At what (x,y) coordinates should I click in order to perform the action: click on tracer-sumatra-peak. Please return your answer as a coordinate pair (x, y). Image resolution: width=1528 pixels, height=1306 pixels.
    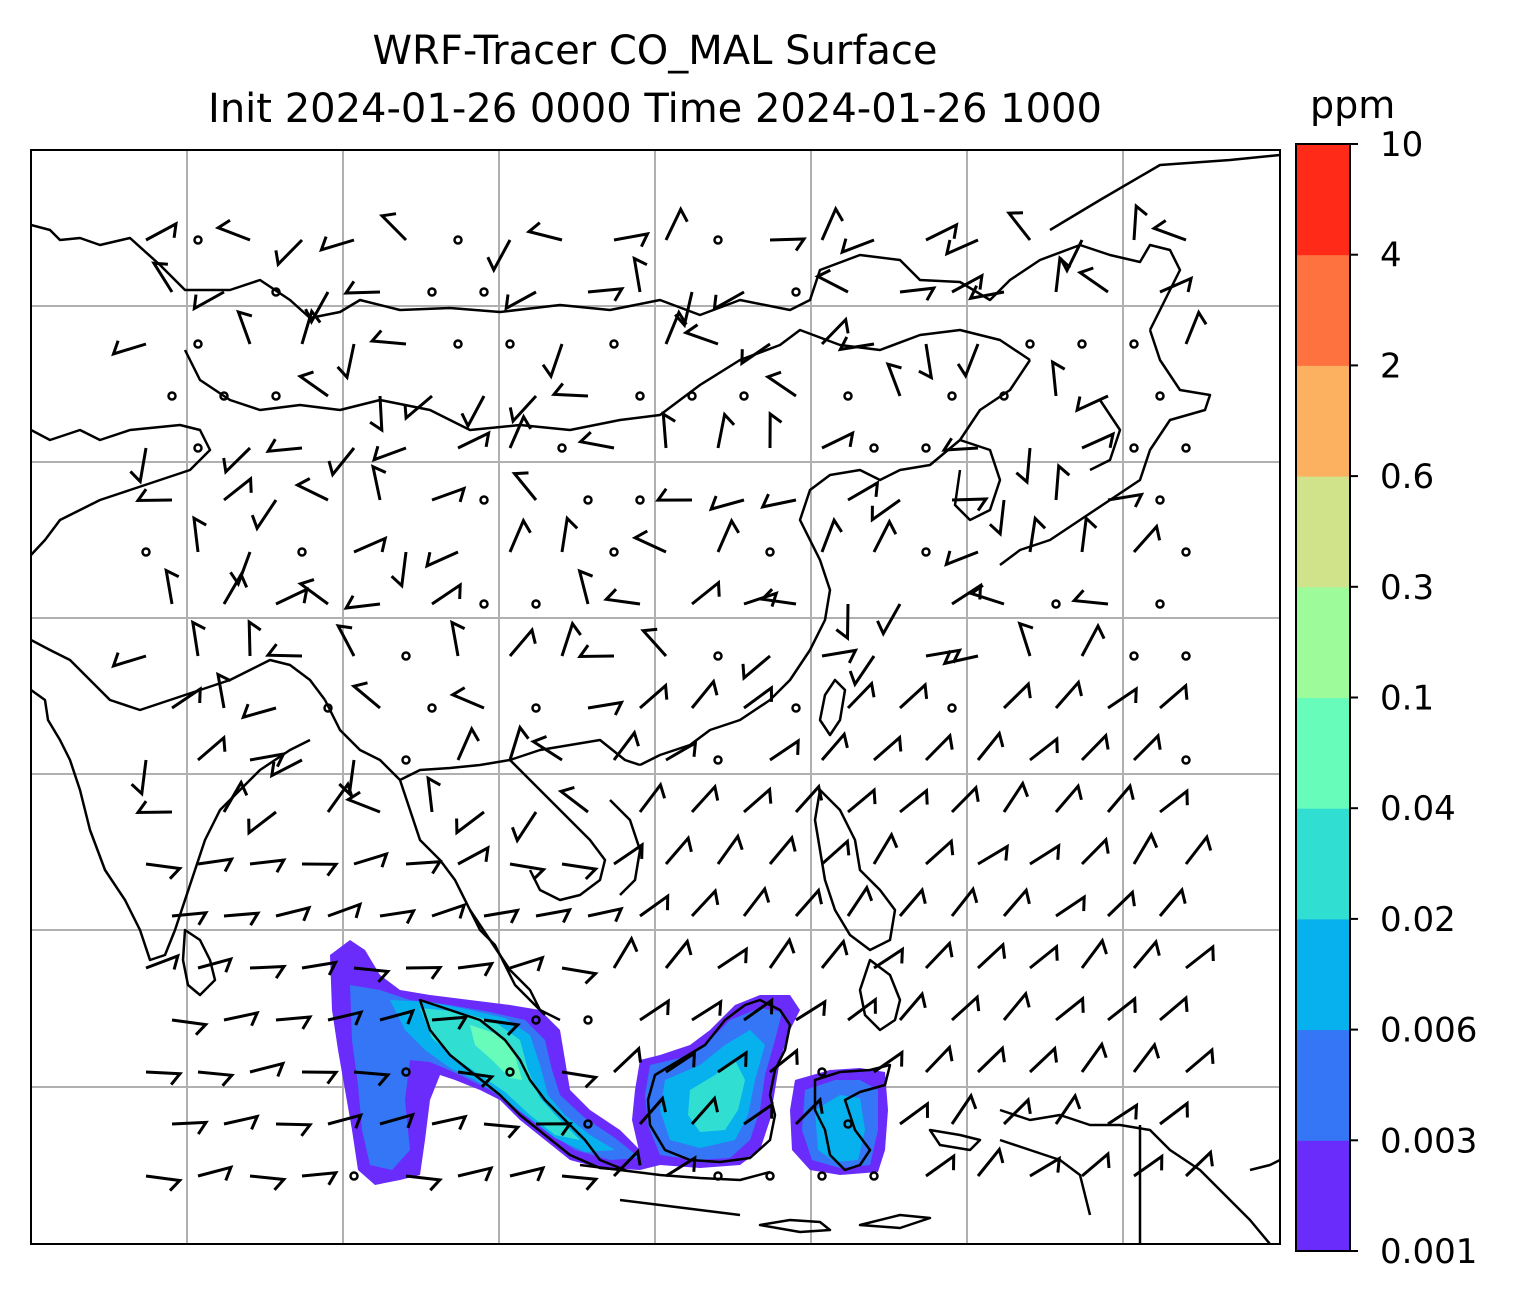
    Looking at the image, I should click on (500, 1074).